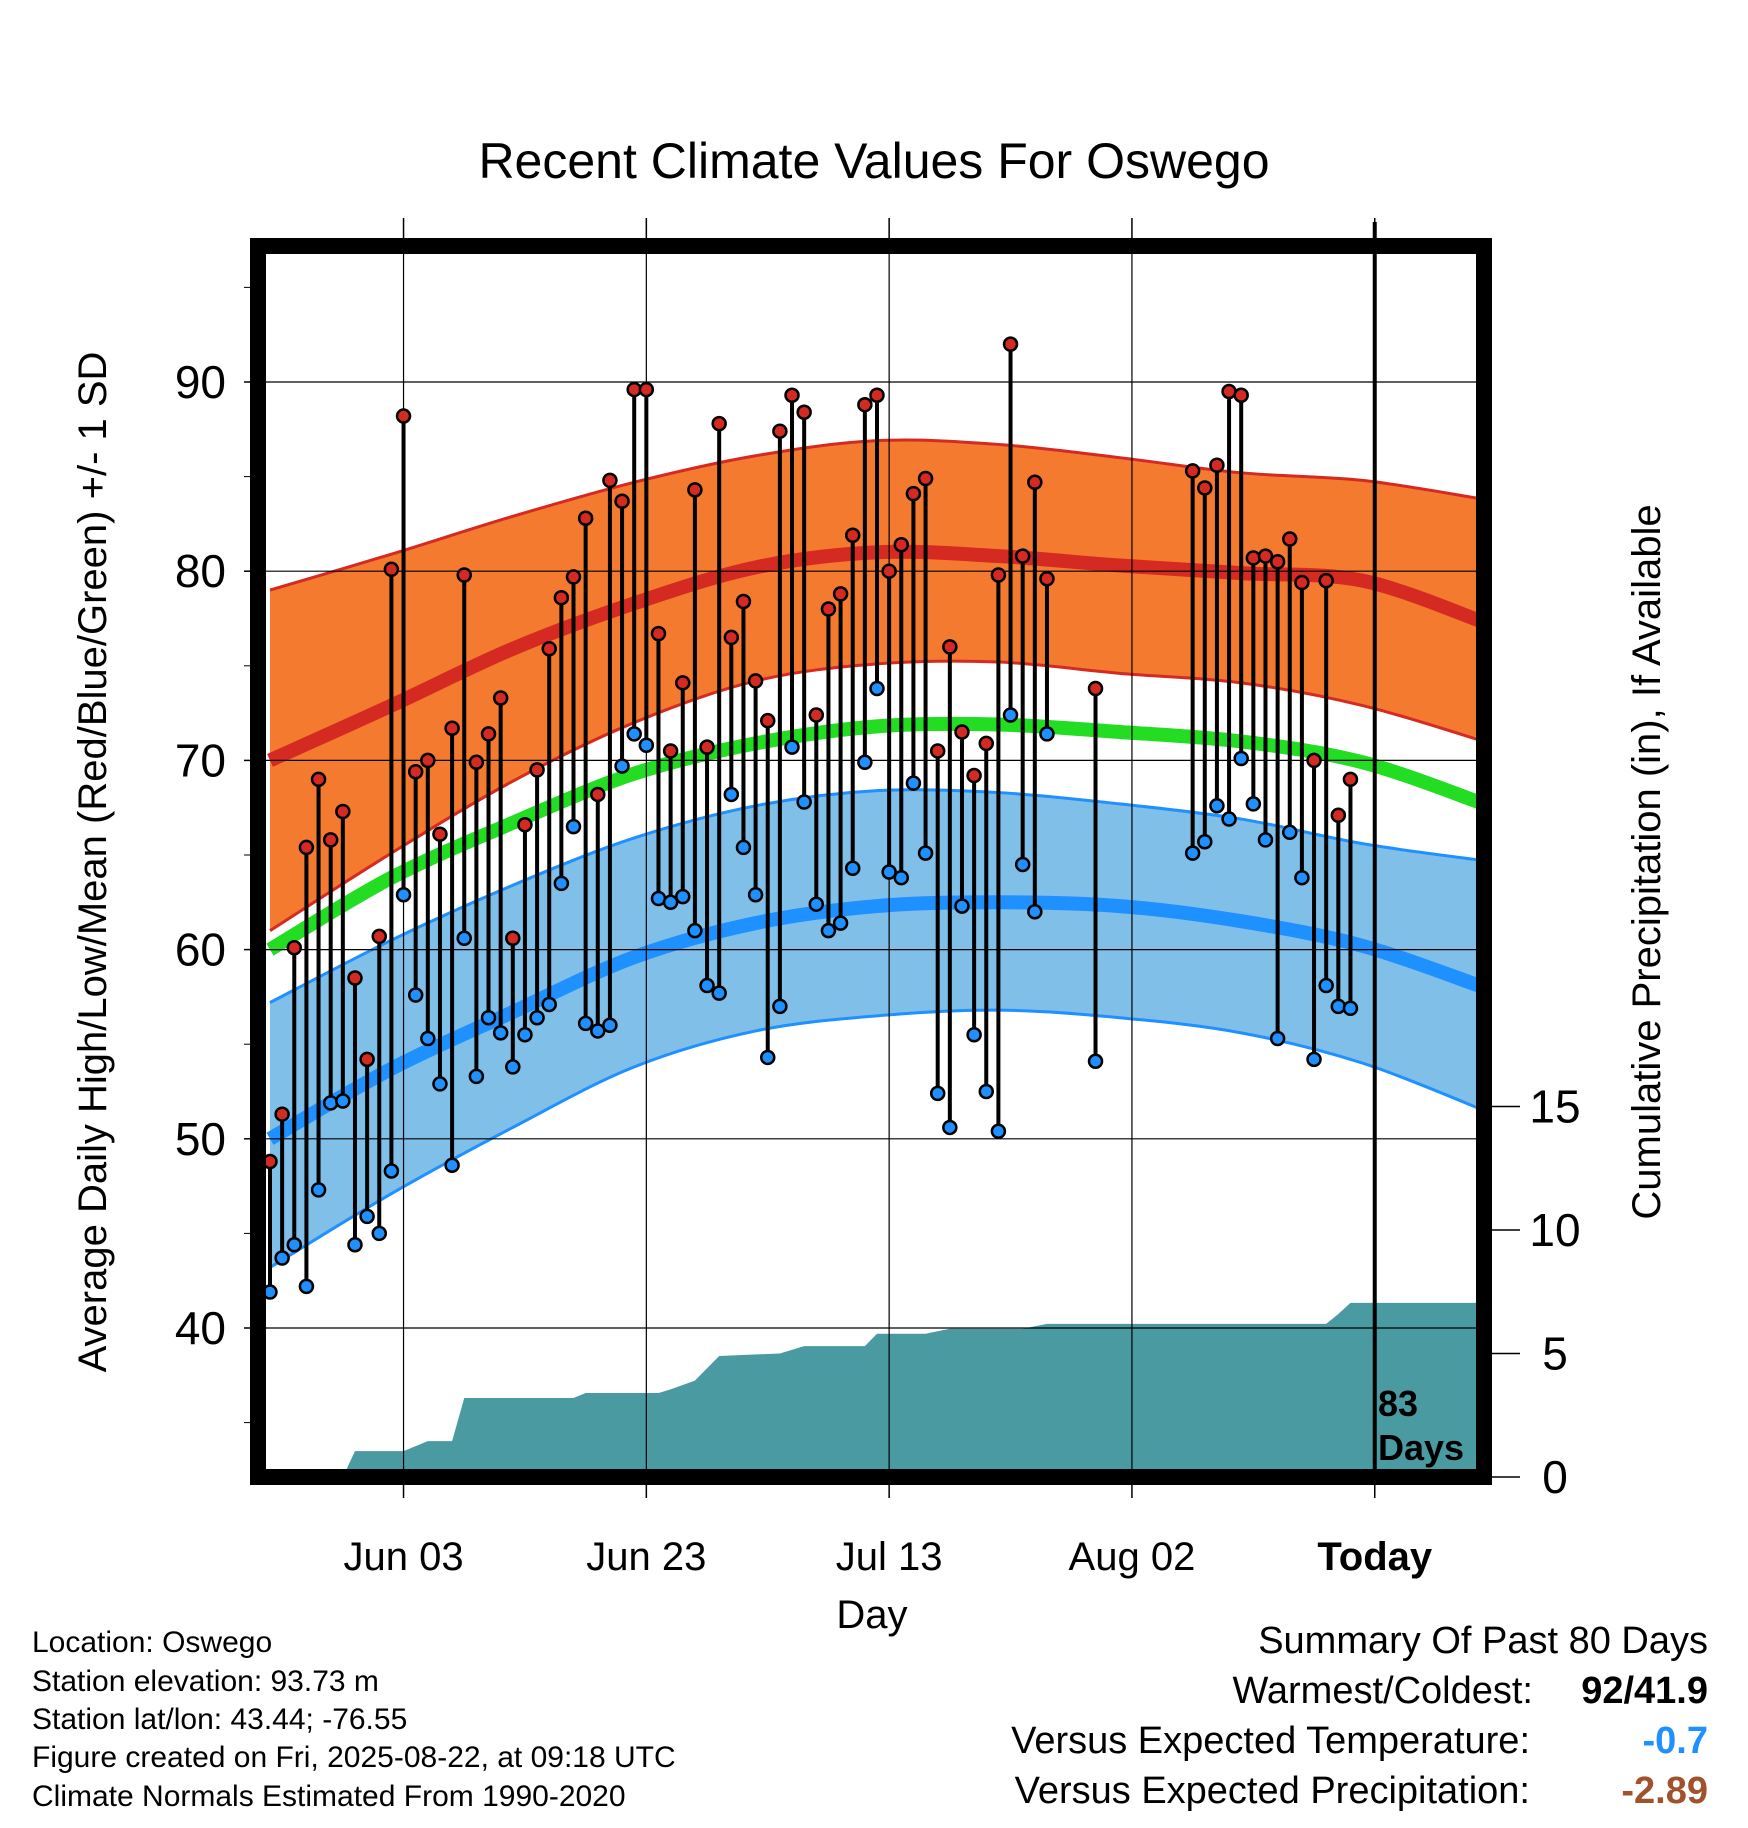 The width and height of the screenshot is (1748, 1828). Describe the element at coordinates (646, 1557) in the screenshot. I see `x-tick-label: Jun 23` at that location.